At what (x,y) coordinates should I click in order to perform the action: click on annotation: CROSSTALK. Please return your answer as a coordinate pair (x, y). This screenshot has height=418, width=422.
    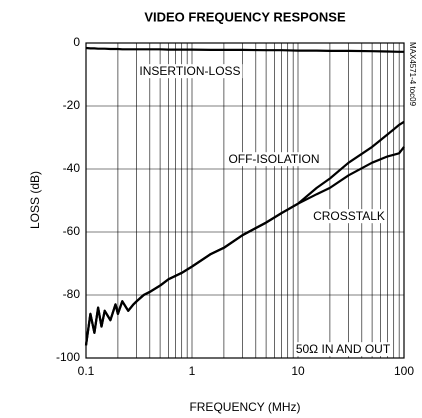
    Looking at the image, I should click on (349, 216).